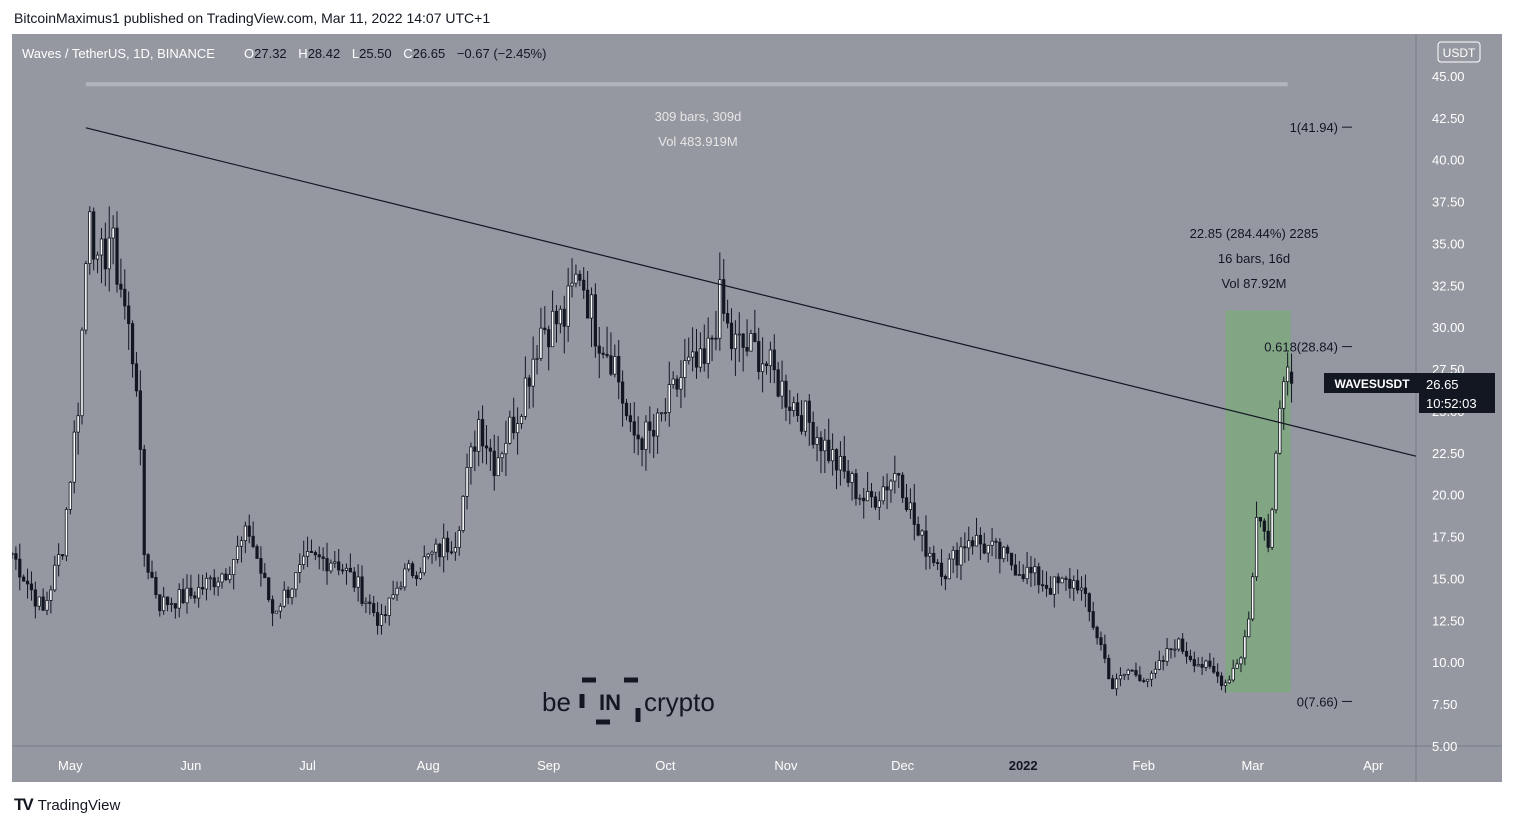 The width and height of the screenshot is (1514, 826). Describe the element at coordinates (1448, 620) in the screenshot. I see `price-tick-label: 12.50` at that location.